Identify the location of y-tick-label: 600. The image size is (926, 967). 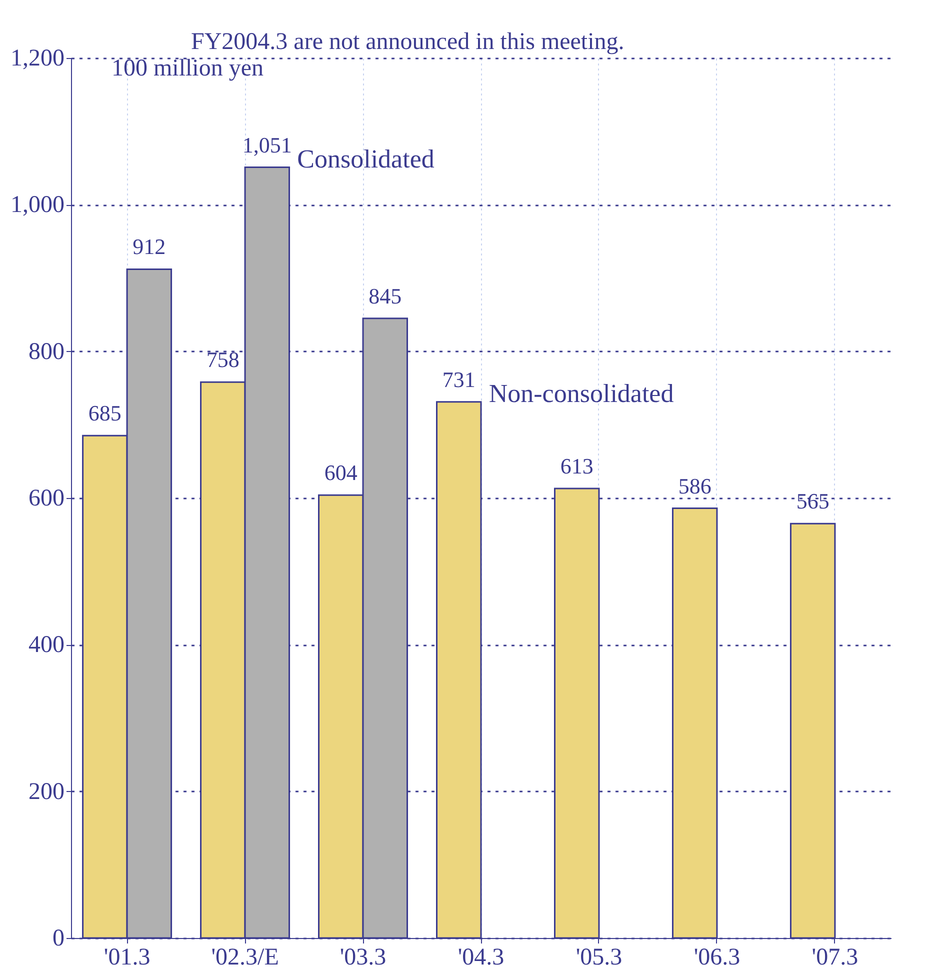
(46, 499).